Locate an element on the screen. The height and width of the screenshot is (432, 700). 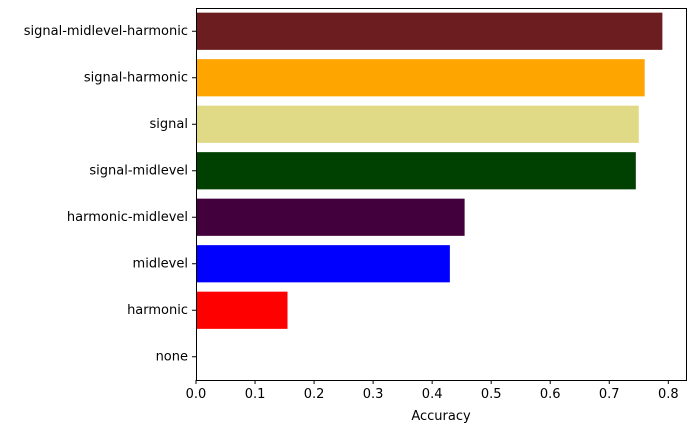
bar-signal-midlevel is located at coordinates (416, 171).